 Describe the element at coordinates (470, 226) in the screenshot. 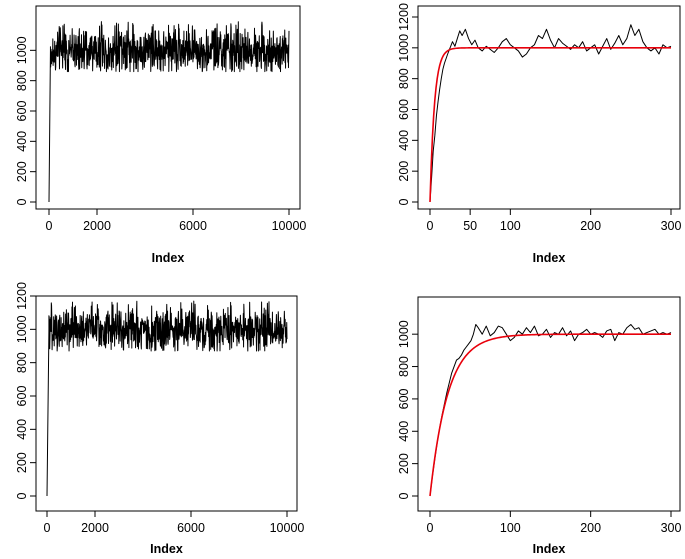

I see `x-tick-label: 50` at that location.